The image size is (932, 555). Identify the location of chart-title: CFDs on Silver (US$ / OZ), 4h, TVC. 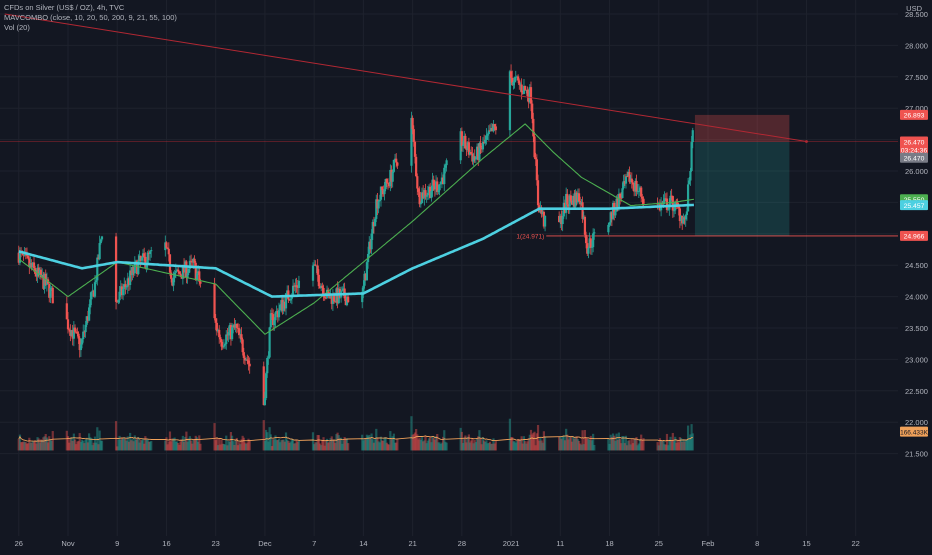
(64, 7).